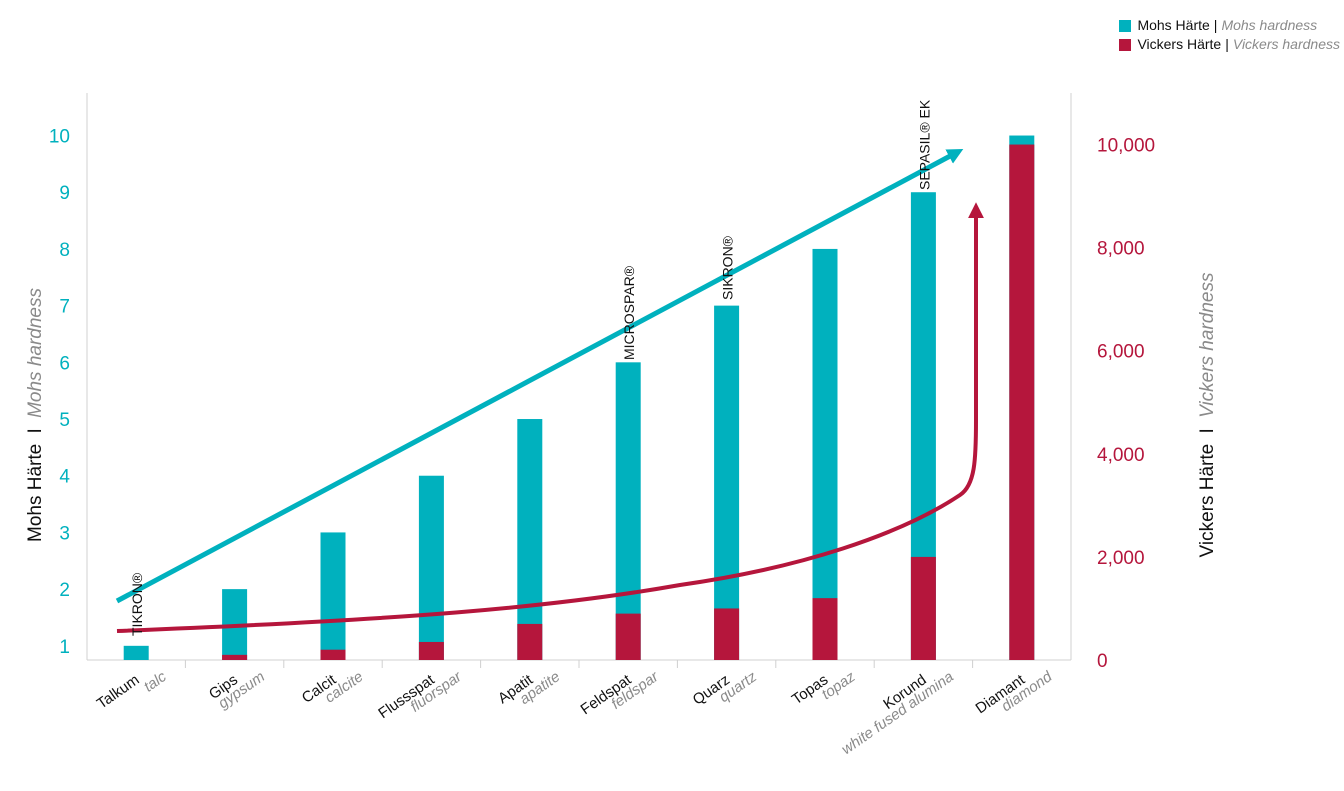 This screenshot has width=1344, height=791. I want to click on right-tick-label: 6,000, so click(1121, 352).